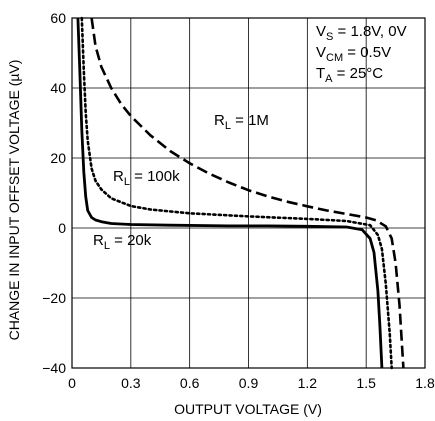 The height and width of the screenshot is (421, 435). What do you see at coordinates (349, 75) in the screenshot?
I see `condition-temperature: TA = 25°C` at bounding box center [349, 75].